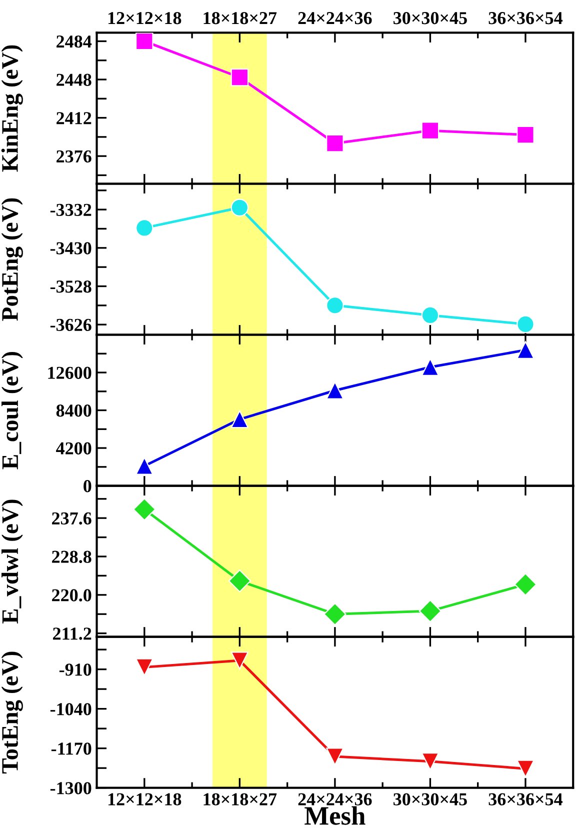 The width and height of the screenshot is (576, 839). I want to click on y-tick-label: 4200, so click(74, 448).